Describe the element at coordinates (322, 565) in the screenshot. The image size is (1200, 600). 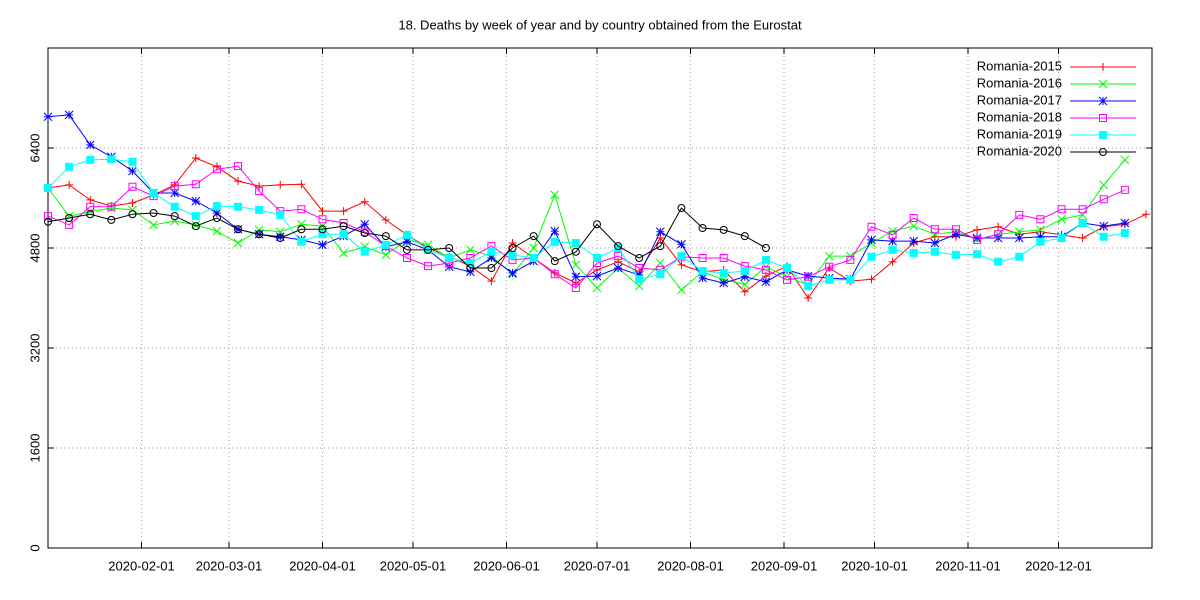
I see `x-tick-label: 2020-04-01` at that location.